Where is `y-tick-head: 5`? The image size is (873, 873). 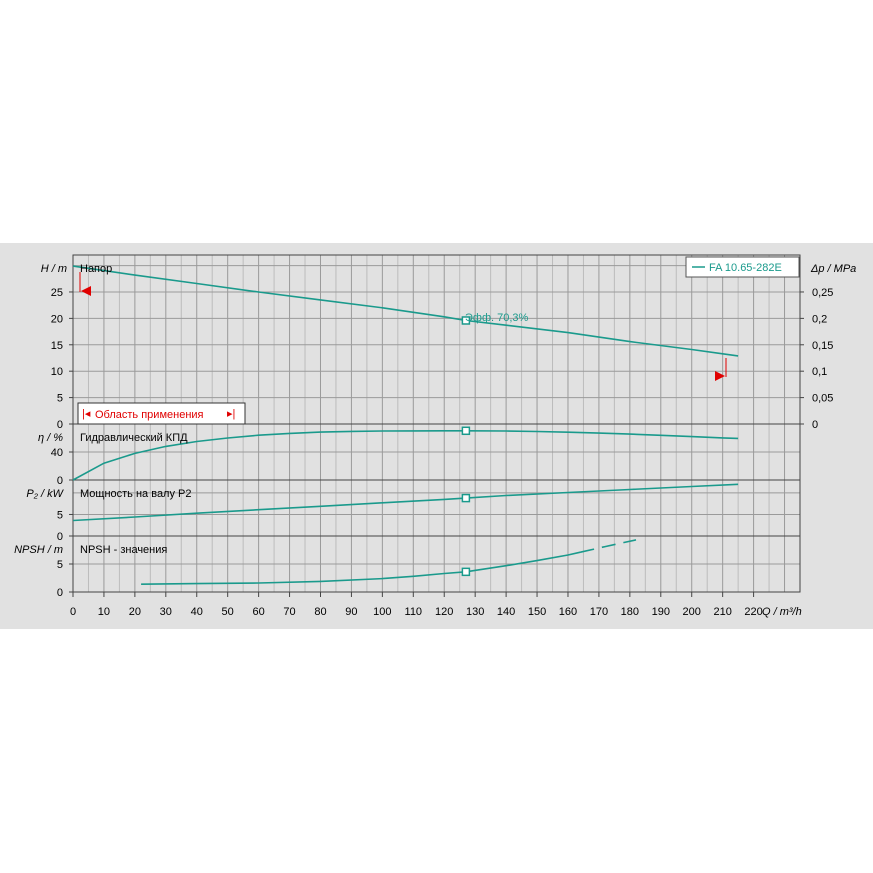 y-tick-head: 5 is located at coordinates (60, 399).